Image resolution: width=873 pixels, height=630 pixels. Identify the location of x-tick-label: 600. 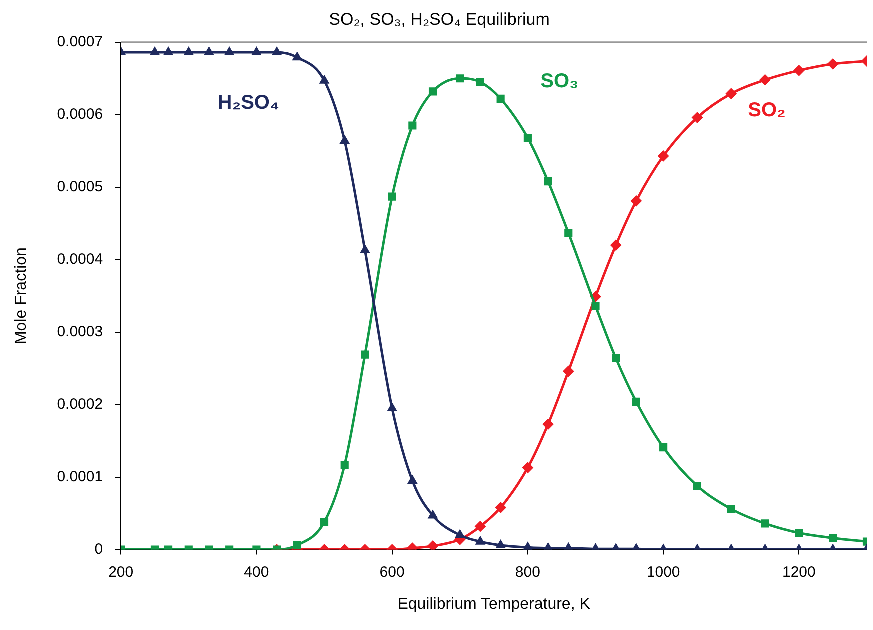
(392, 572).